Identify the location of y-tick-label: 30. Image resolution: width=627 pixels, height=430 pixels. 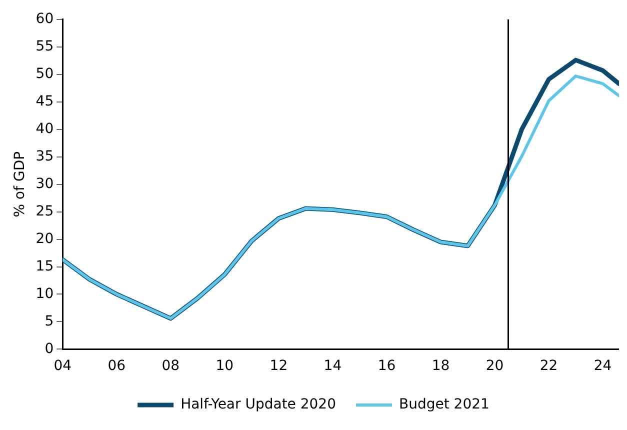
(45, 184).